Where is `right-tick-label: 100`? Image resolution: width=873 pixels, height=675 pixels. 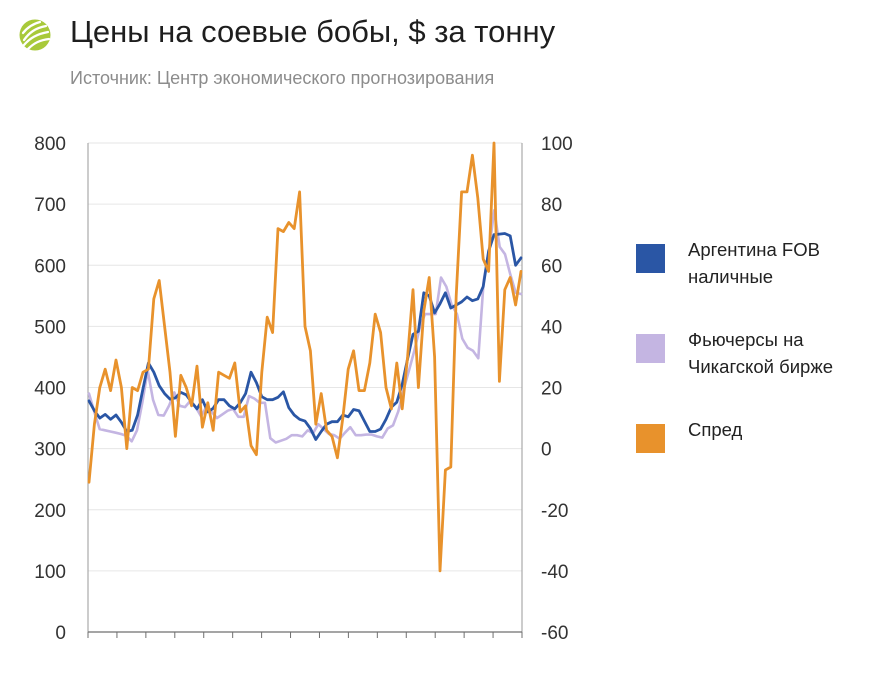 right-tick-label: 100 is located at coordinates (557, 144).